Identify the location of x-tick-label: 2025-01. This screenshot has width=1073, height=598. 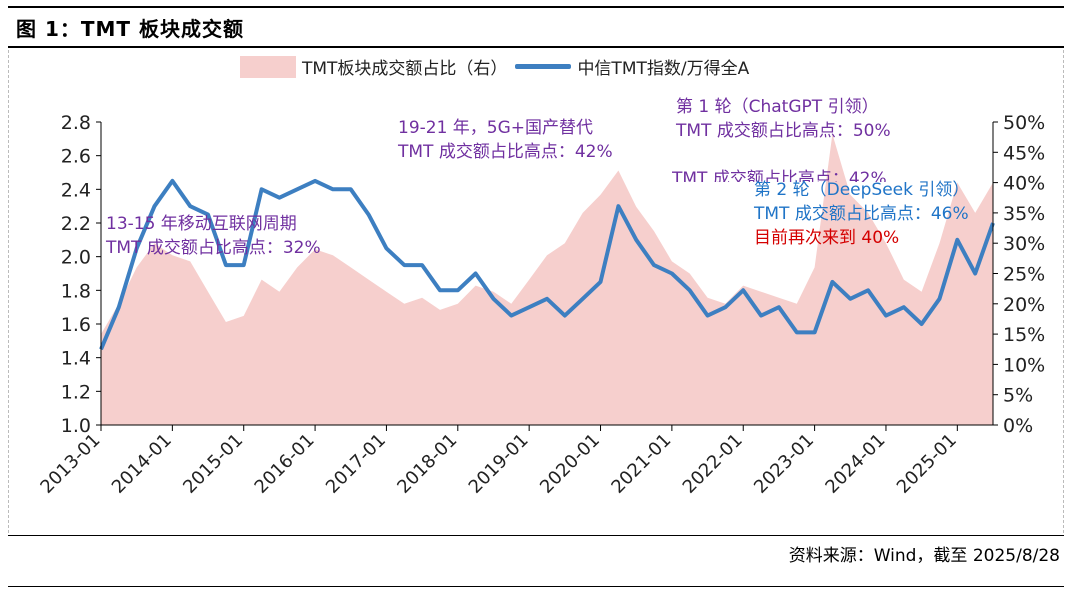
(927, 464).